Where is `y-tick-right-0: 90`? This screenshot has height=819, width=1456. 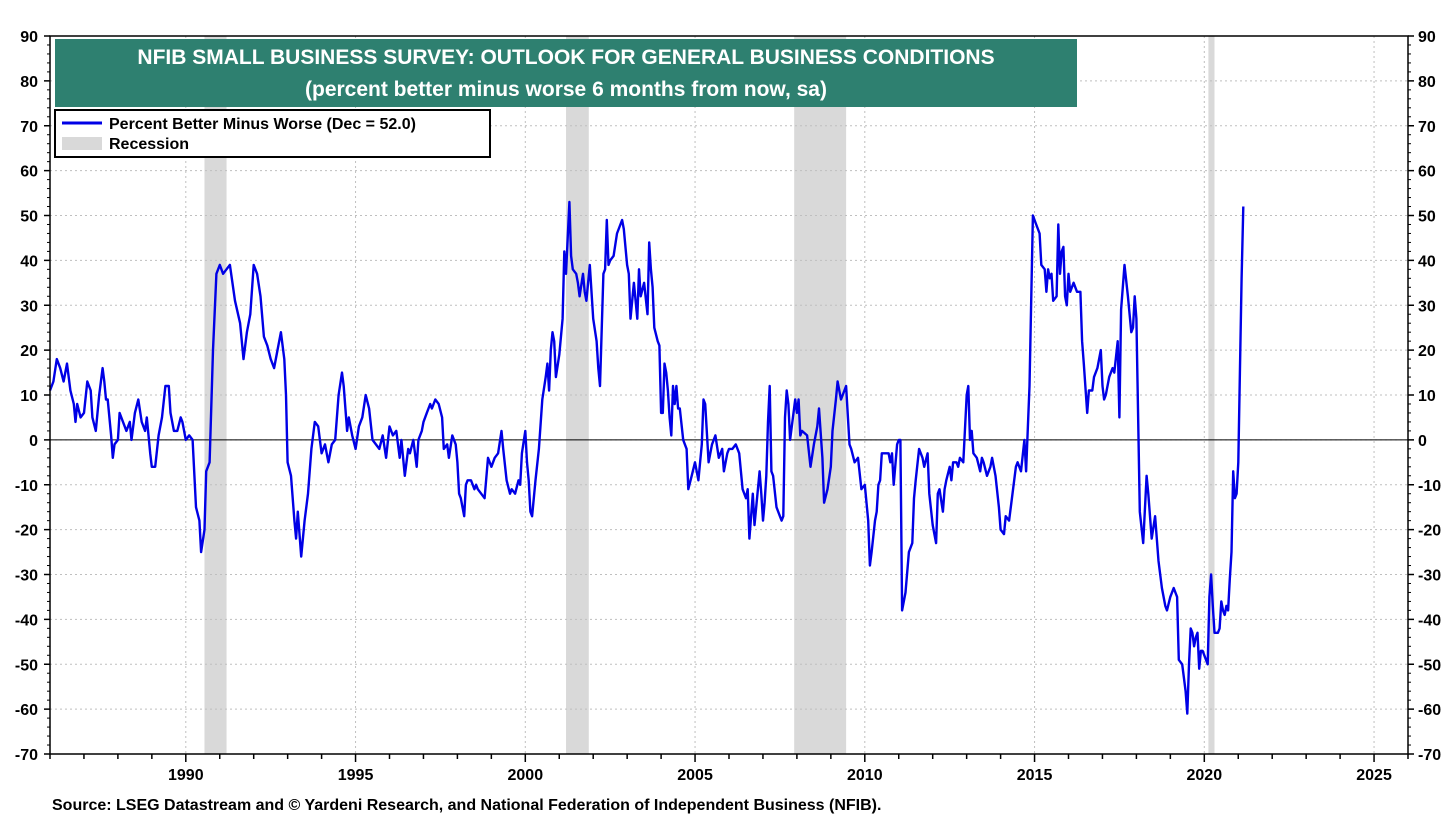 y-tick-right-0: 90 is located at coordinates (1427, 37).